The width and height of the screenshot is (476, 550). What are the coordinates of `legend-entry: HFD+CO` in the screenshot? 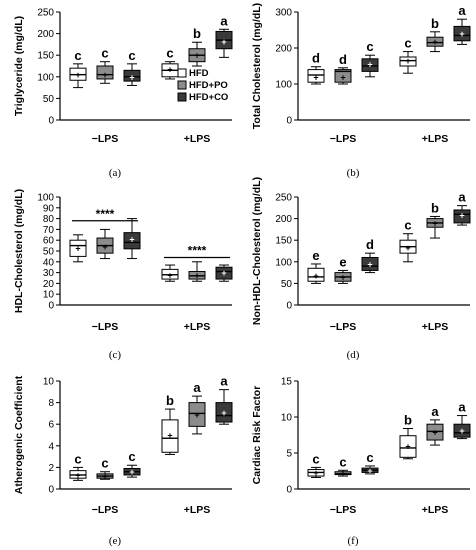 It's located at (208, 97).